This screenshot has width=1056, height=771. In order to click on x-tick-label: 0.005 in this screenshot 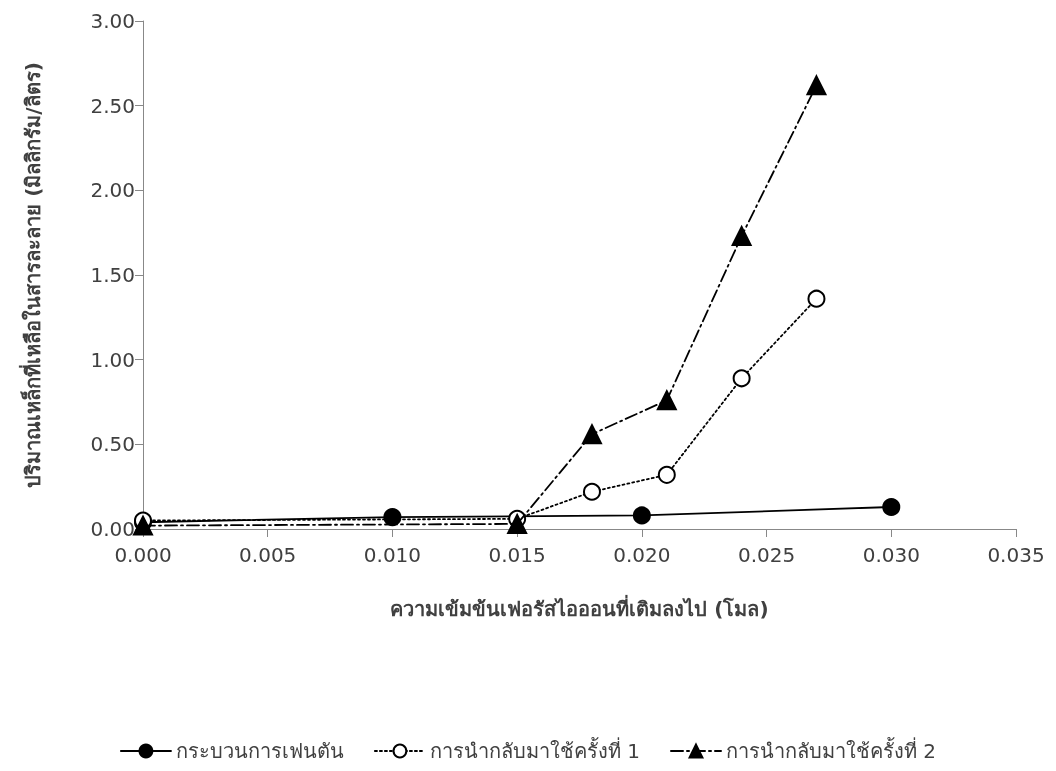, I will do `click(268, 555)`.